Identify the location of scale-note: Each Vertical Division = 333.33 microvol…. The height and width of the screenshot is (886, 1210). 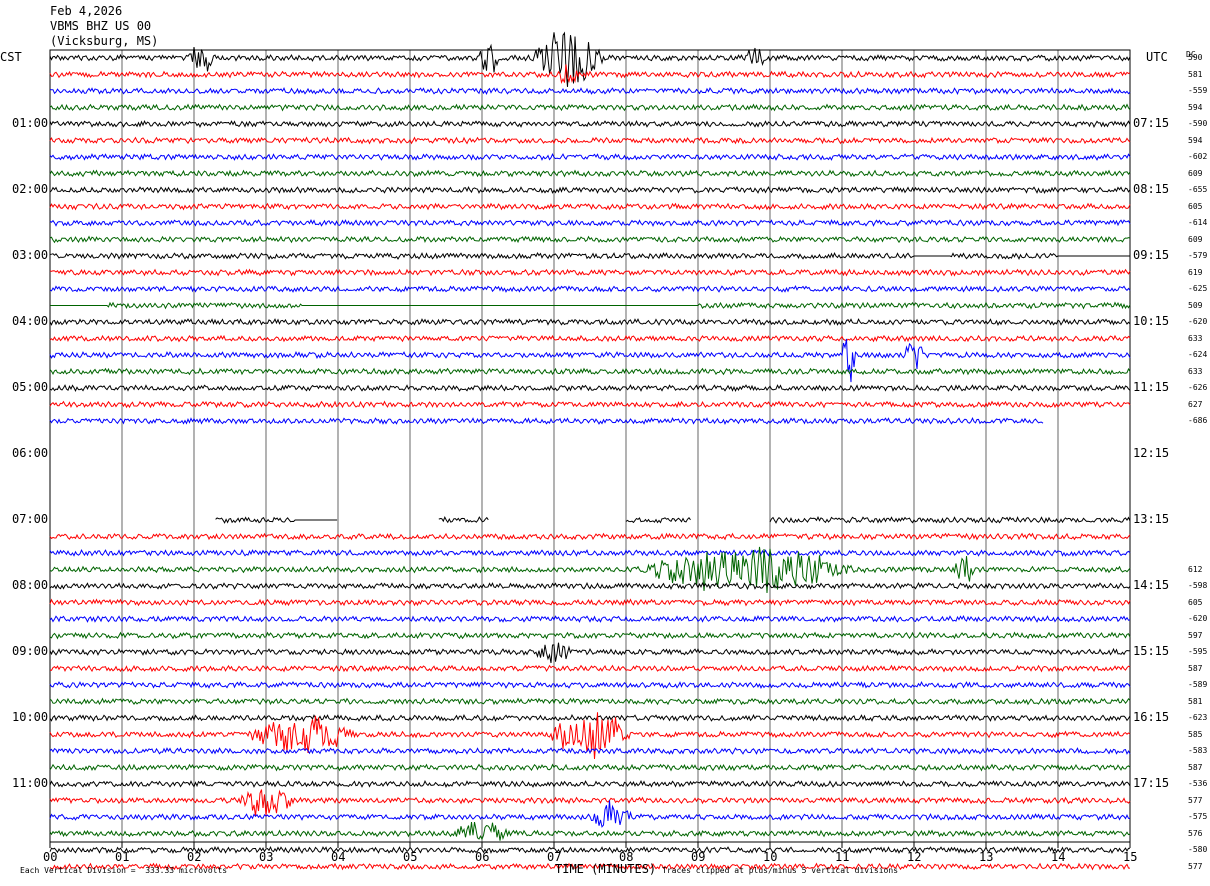
(124, 870).